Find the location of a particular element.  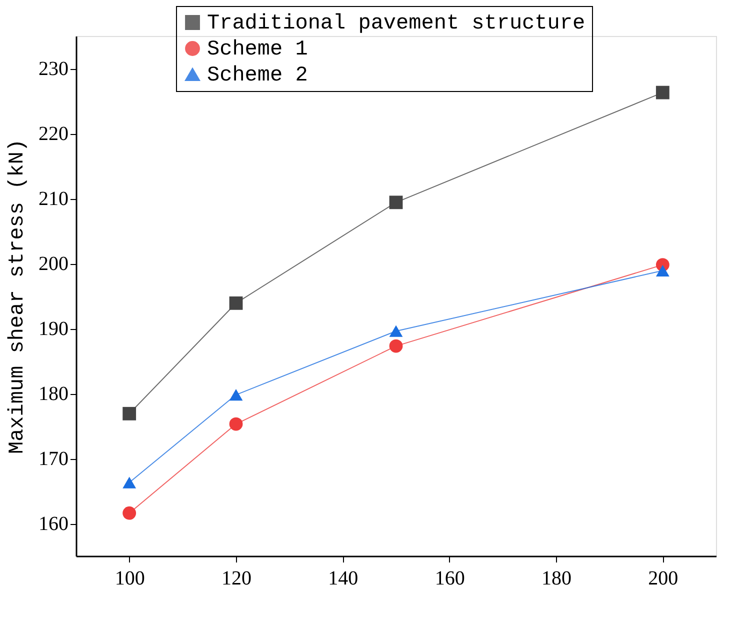

y-tick-label: 170 is located at coordinates (53, 459).